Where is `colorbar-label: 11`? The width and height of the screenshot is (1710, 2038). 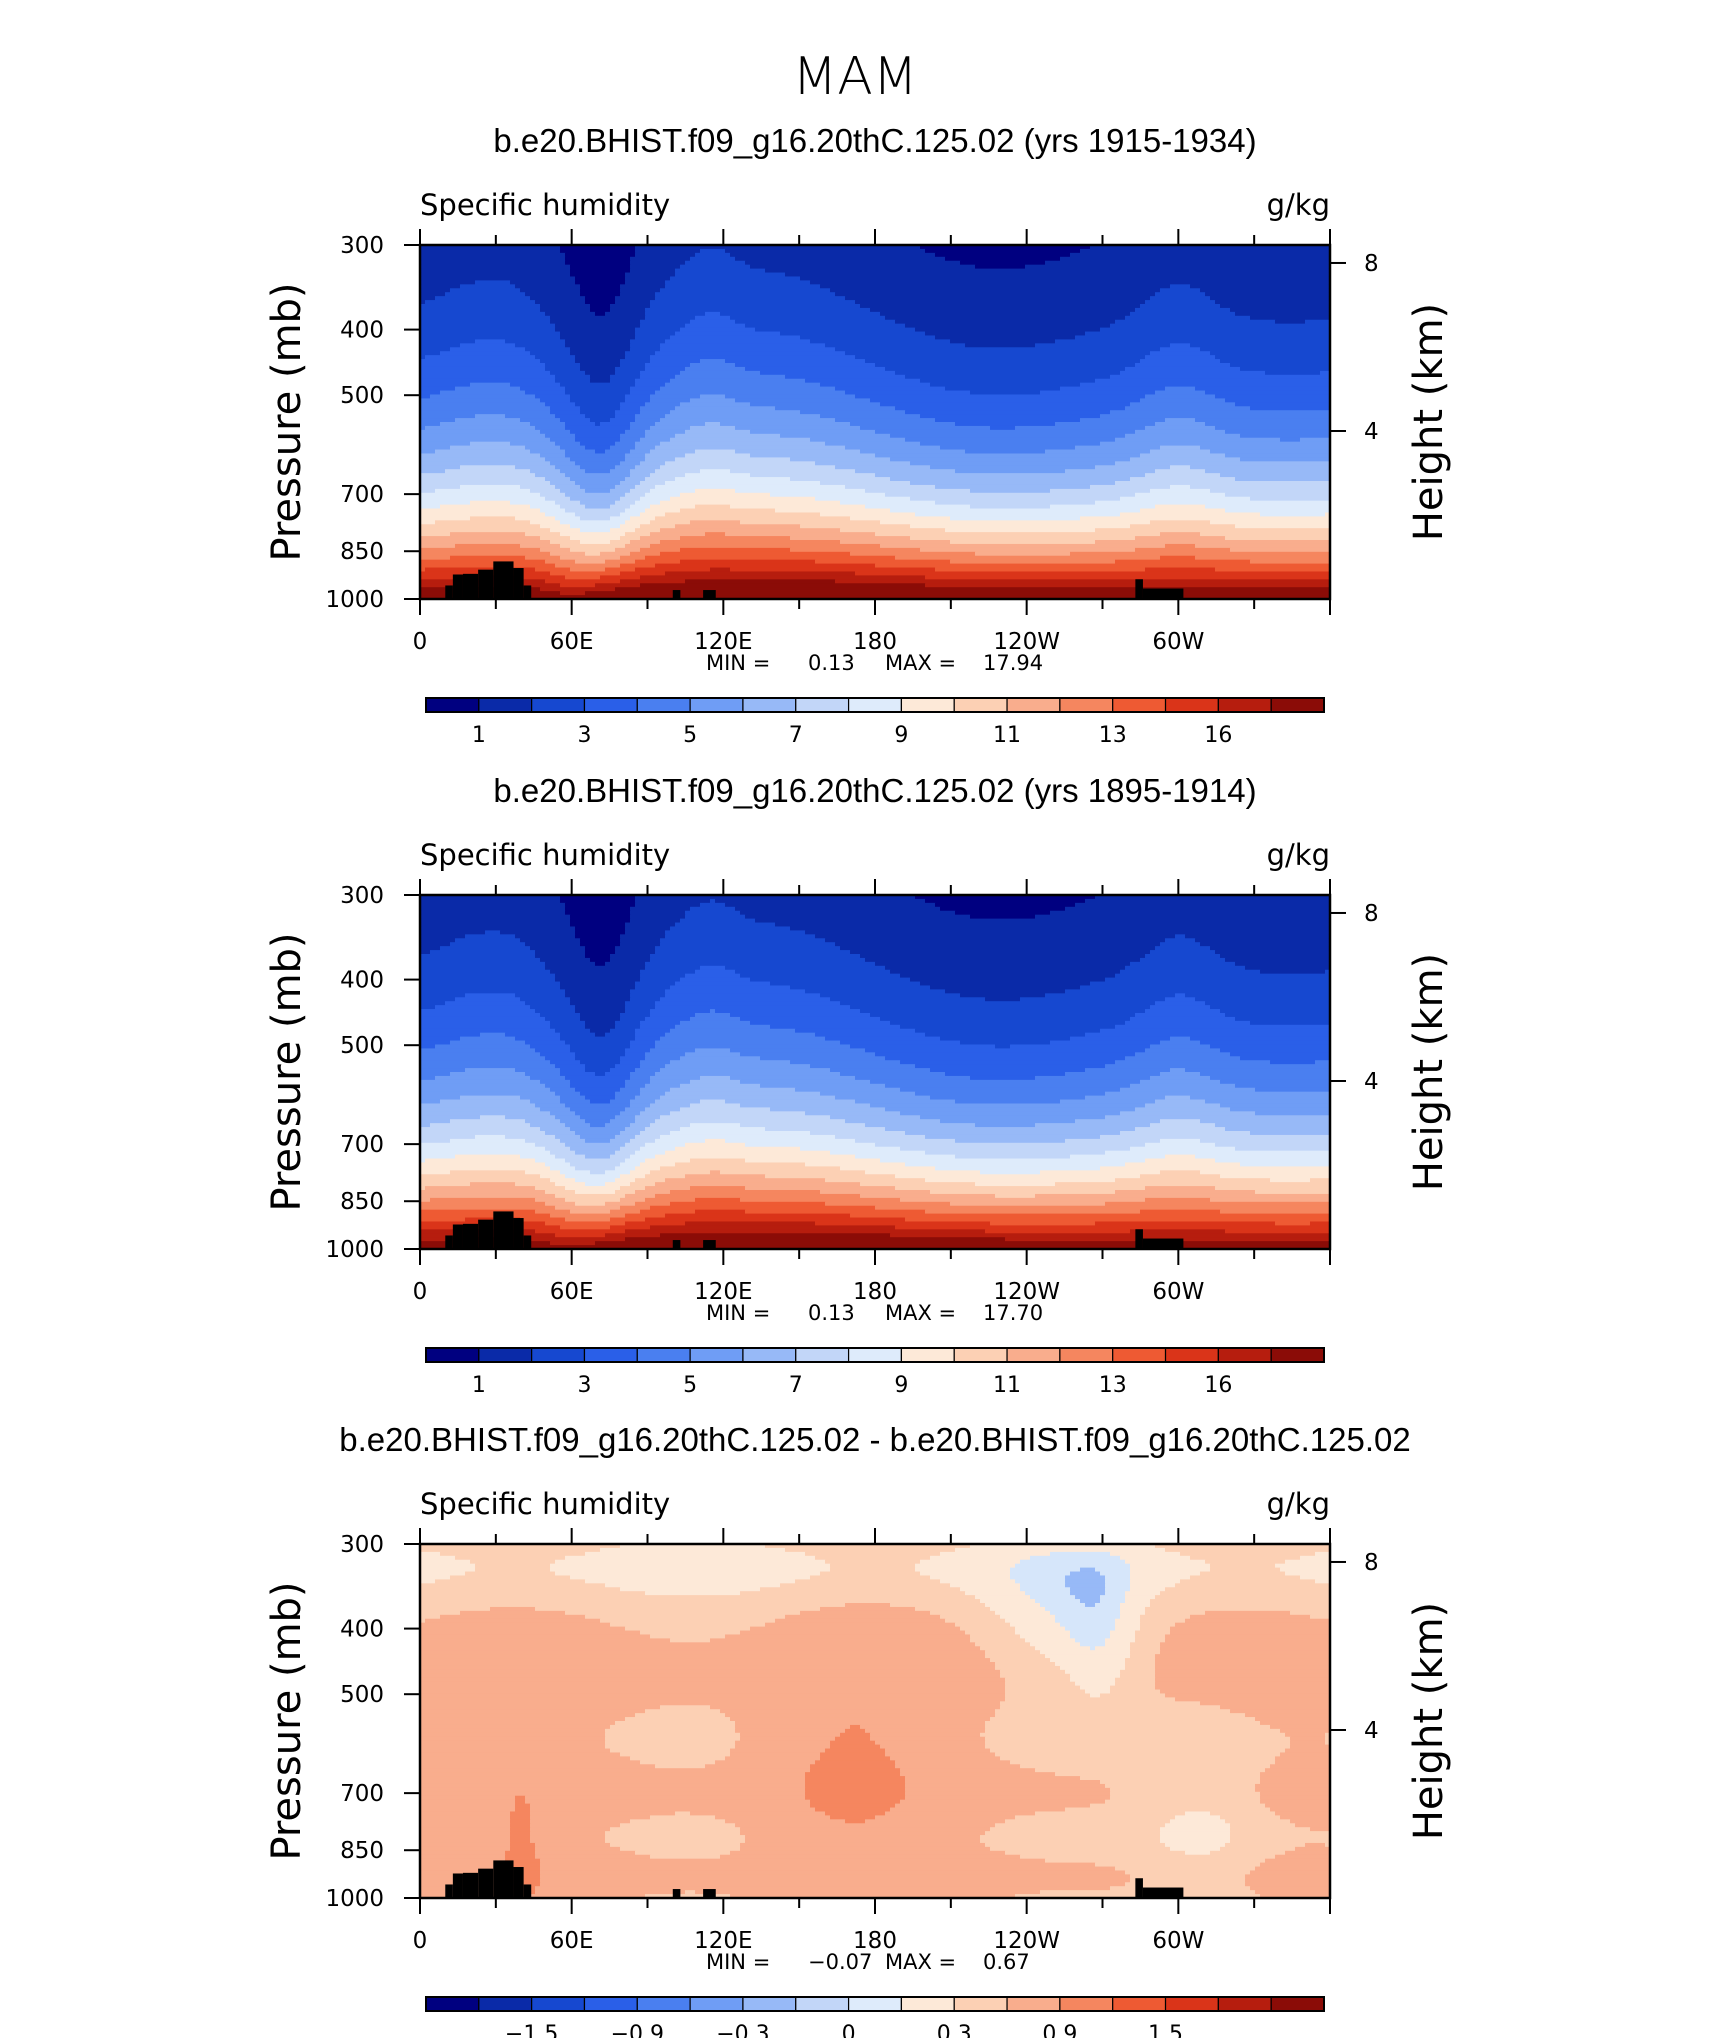
colorbar-label: 11 is located at coordinates (1007, 735).